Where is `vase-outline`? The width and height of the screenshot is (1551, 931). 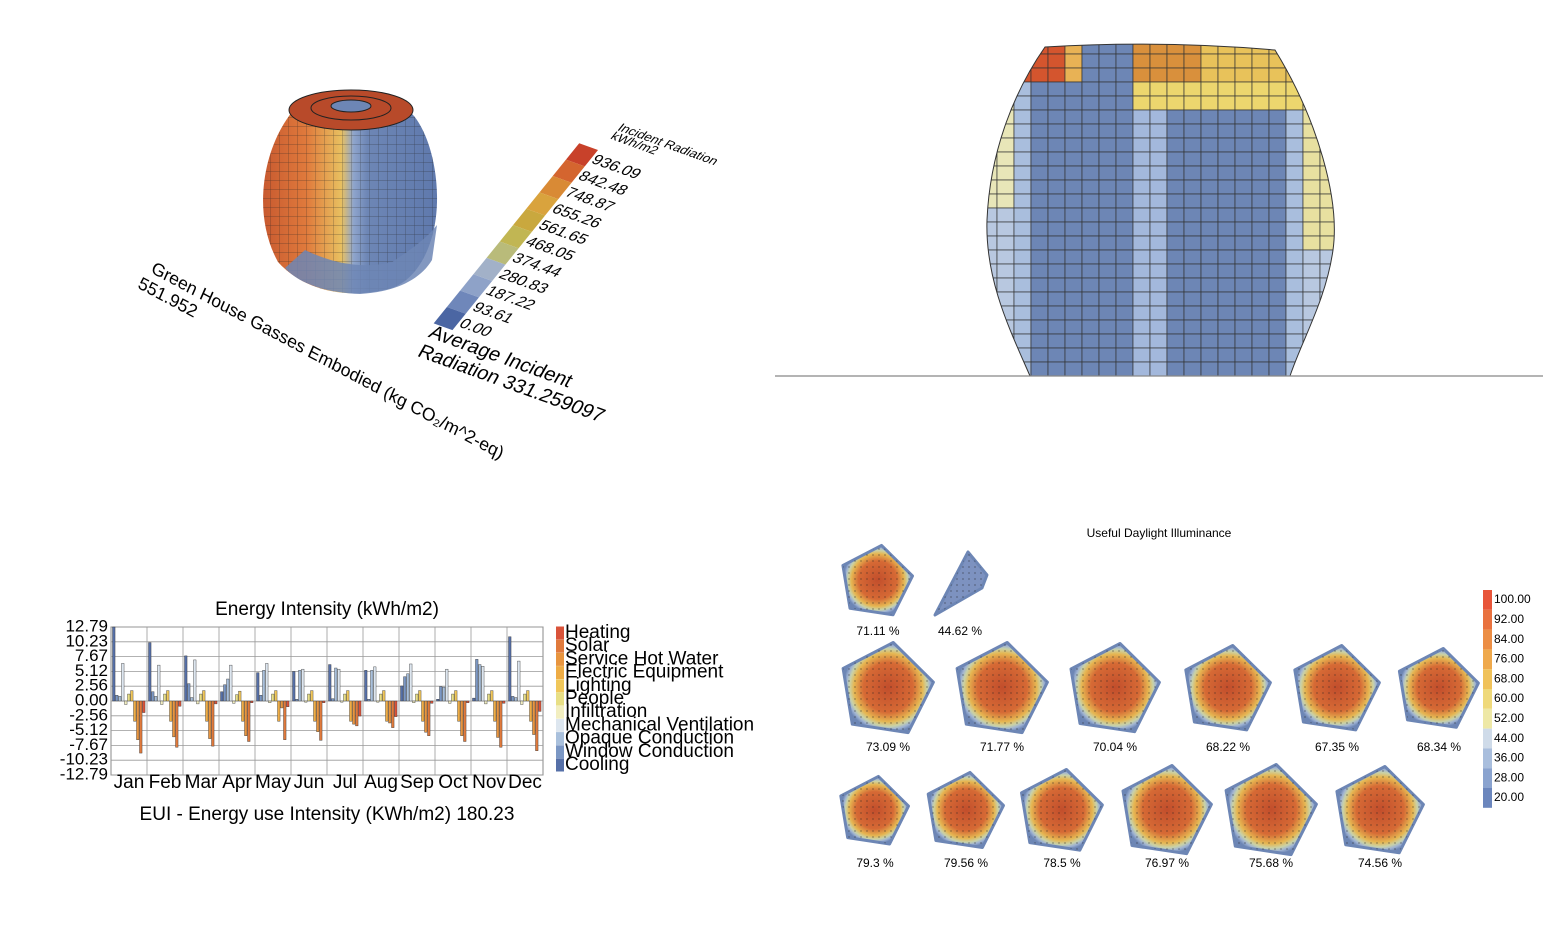 vase-outline is located at coordinates (1160, 210).